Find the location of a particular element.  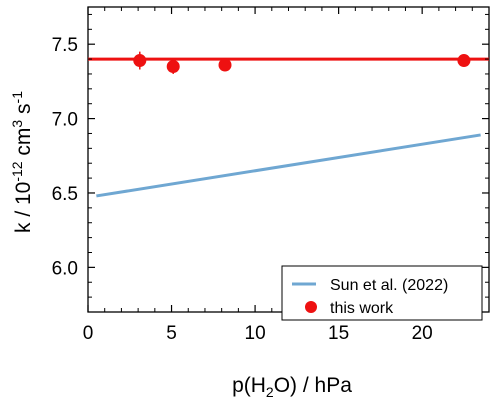

legend-swatch-this-work is located at coordinates (311, 307).